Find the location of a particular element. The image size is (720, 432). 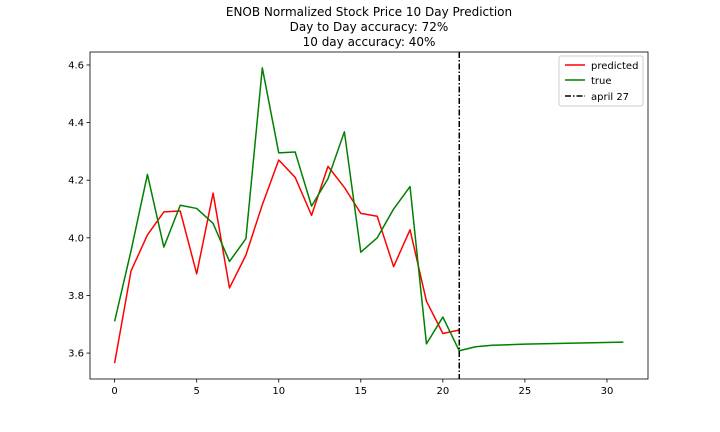

y-tick-label: 3.8 is located at coordinates (76, 296).